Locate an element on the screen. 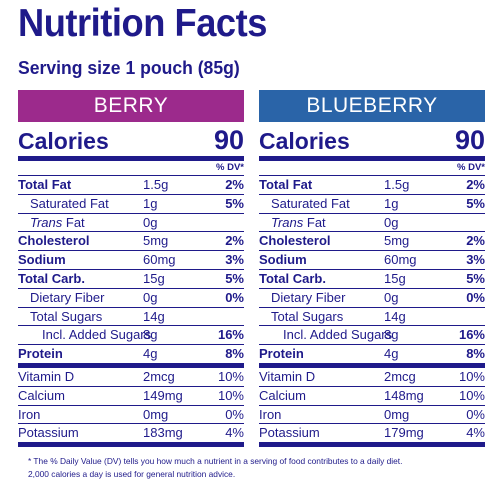  nutrient-label: Dietary Fiber is located at coordinates (308, 297).